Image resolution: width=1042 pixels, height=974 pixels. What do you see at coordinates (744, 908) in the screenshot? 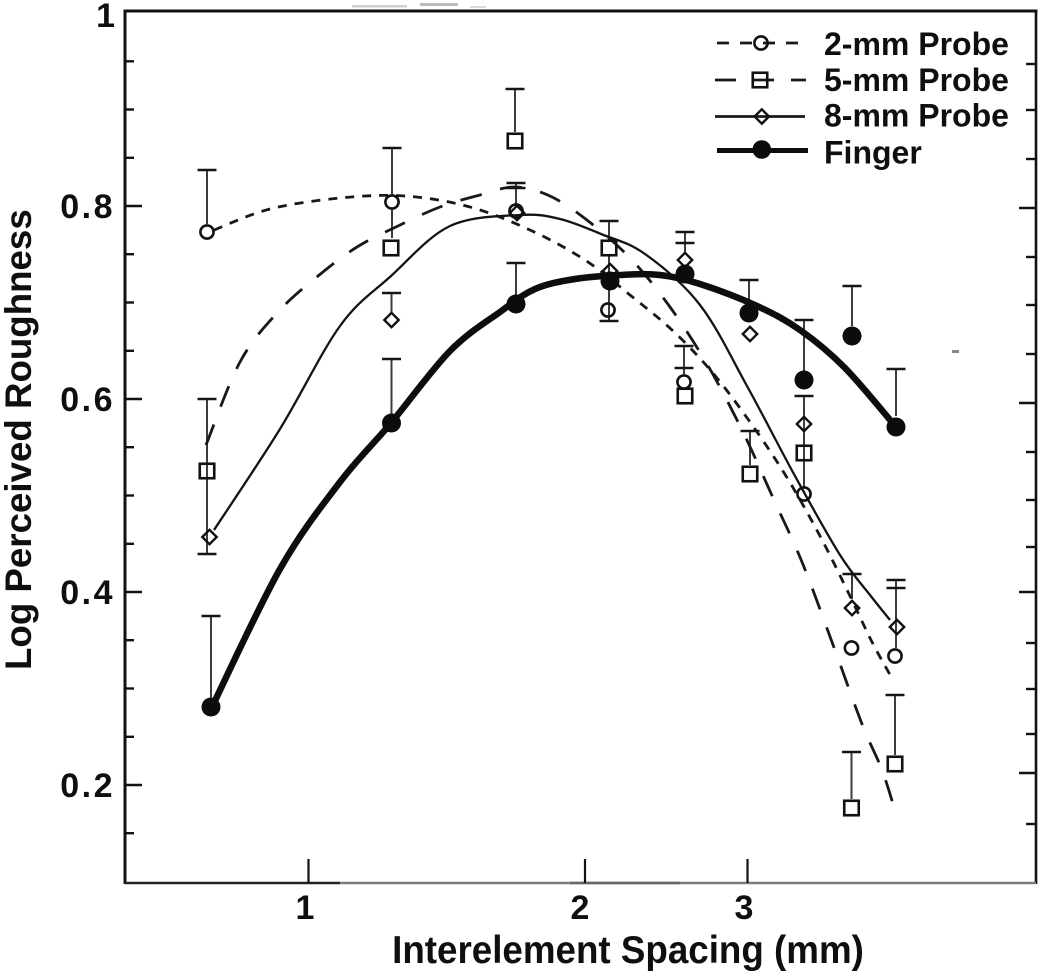
I see `svg-text: 3` at bounding box center [744, 908].